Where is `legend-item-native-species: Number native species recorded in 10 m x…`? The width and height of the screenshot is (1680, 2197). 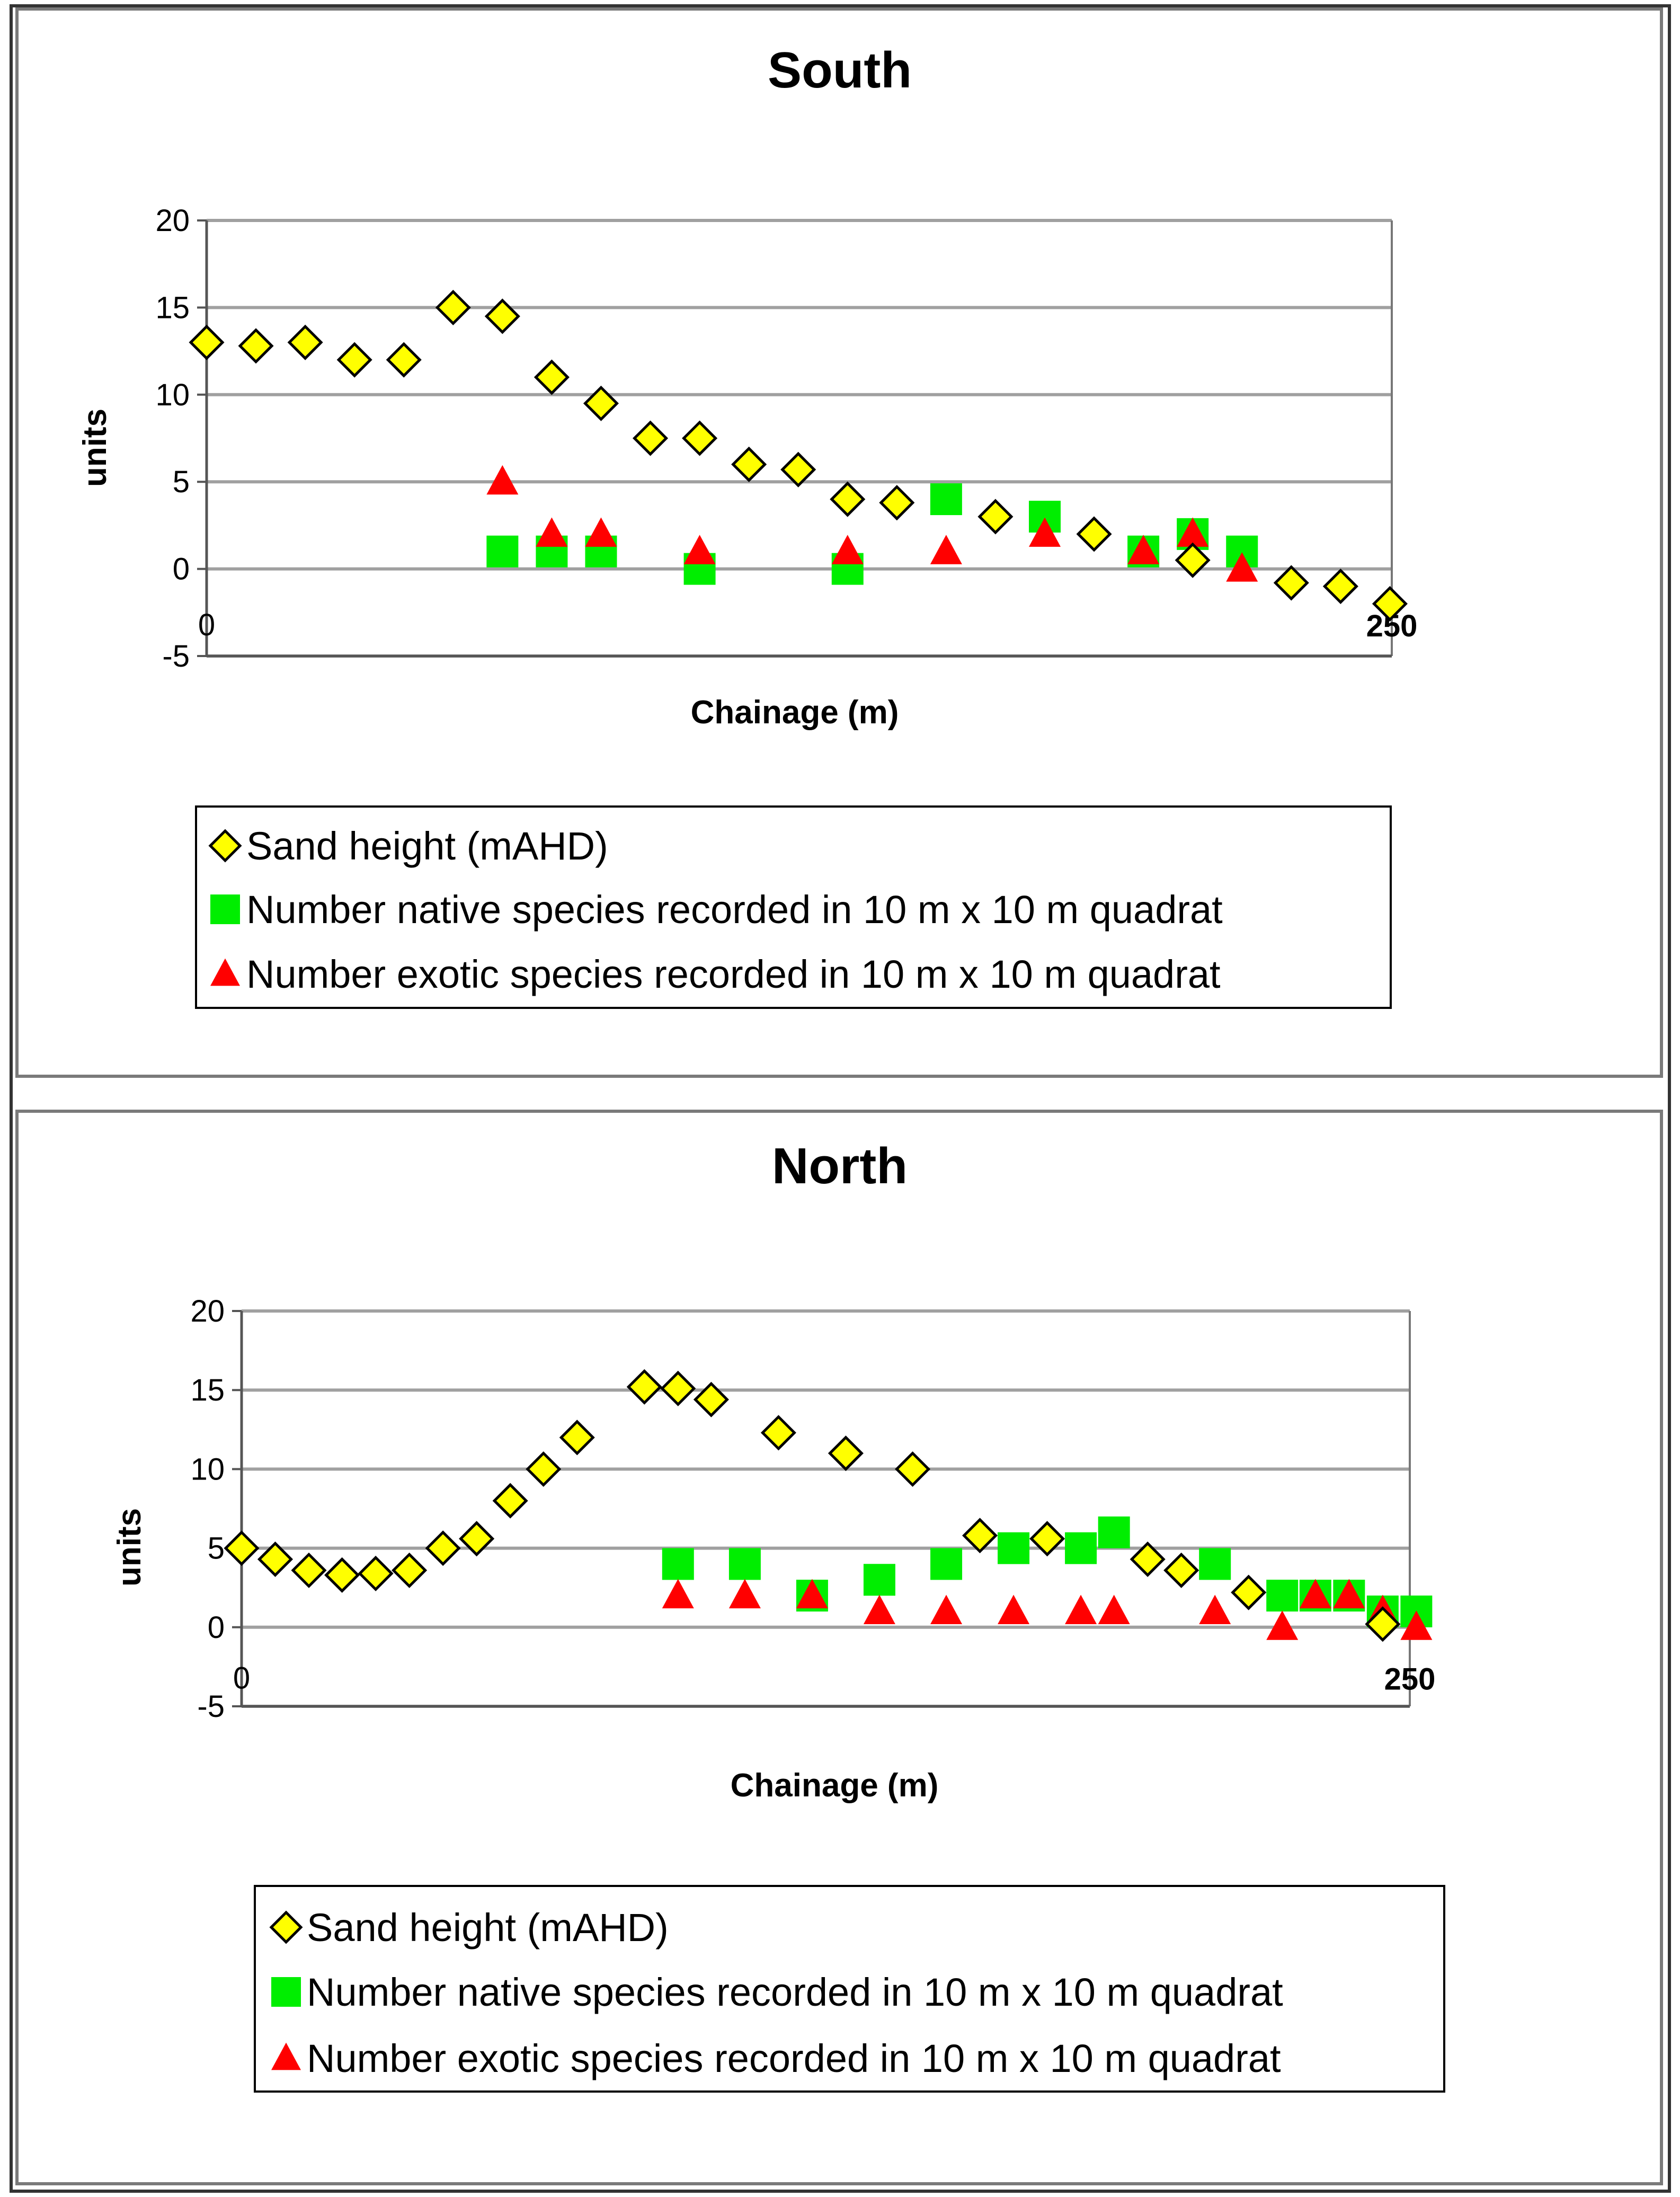
legend-item-native-species: Number native species recorded in 10 m x… is located at coordinates (734, 910).